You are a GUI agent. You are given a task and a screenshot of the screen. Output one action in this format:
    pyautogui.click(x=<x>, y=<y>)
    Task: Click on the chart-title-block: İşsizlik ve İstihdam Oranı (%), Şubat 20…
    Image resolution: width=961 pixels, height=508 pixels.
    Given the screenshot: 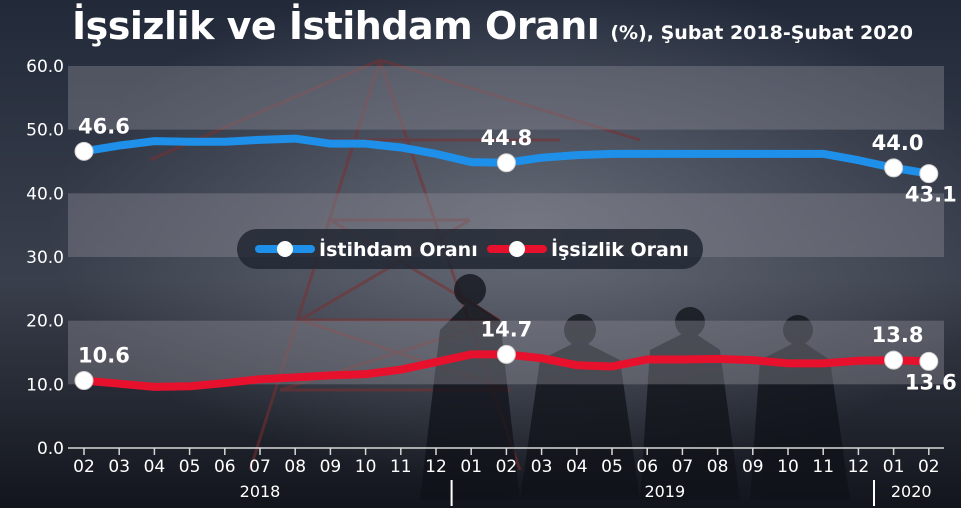 What is the action you would take?
    pyautogui.click(x=492, y=26)
    